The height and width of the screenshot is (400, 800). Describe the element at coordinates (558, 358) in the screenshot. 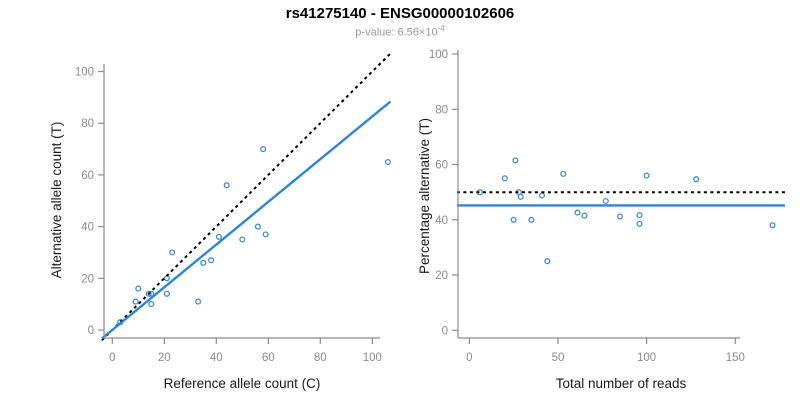

I see `x-tick-label: 50` at that location.